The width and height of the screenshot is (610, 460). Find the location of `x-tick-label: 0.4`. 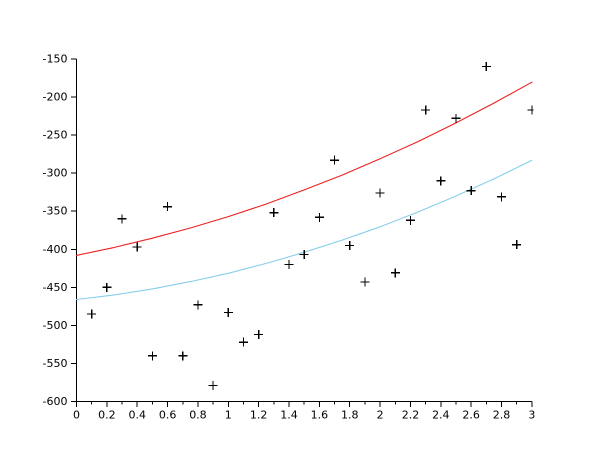

x-tick-label: 0.4 is located at coordinates (137, 415).